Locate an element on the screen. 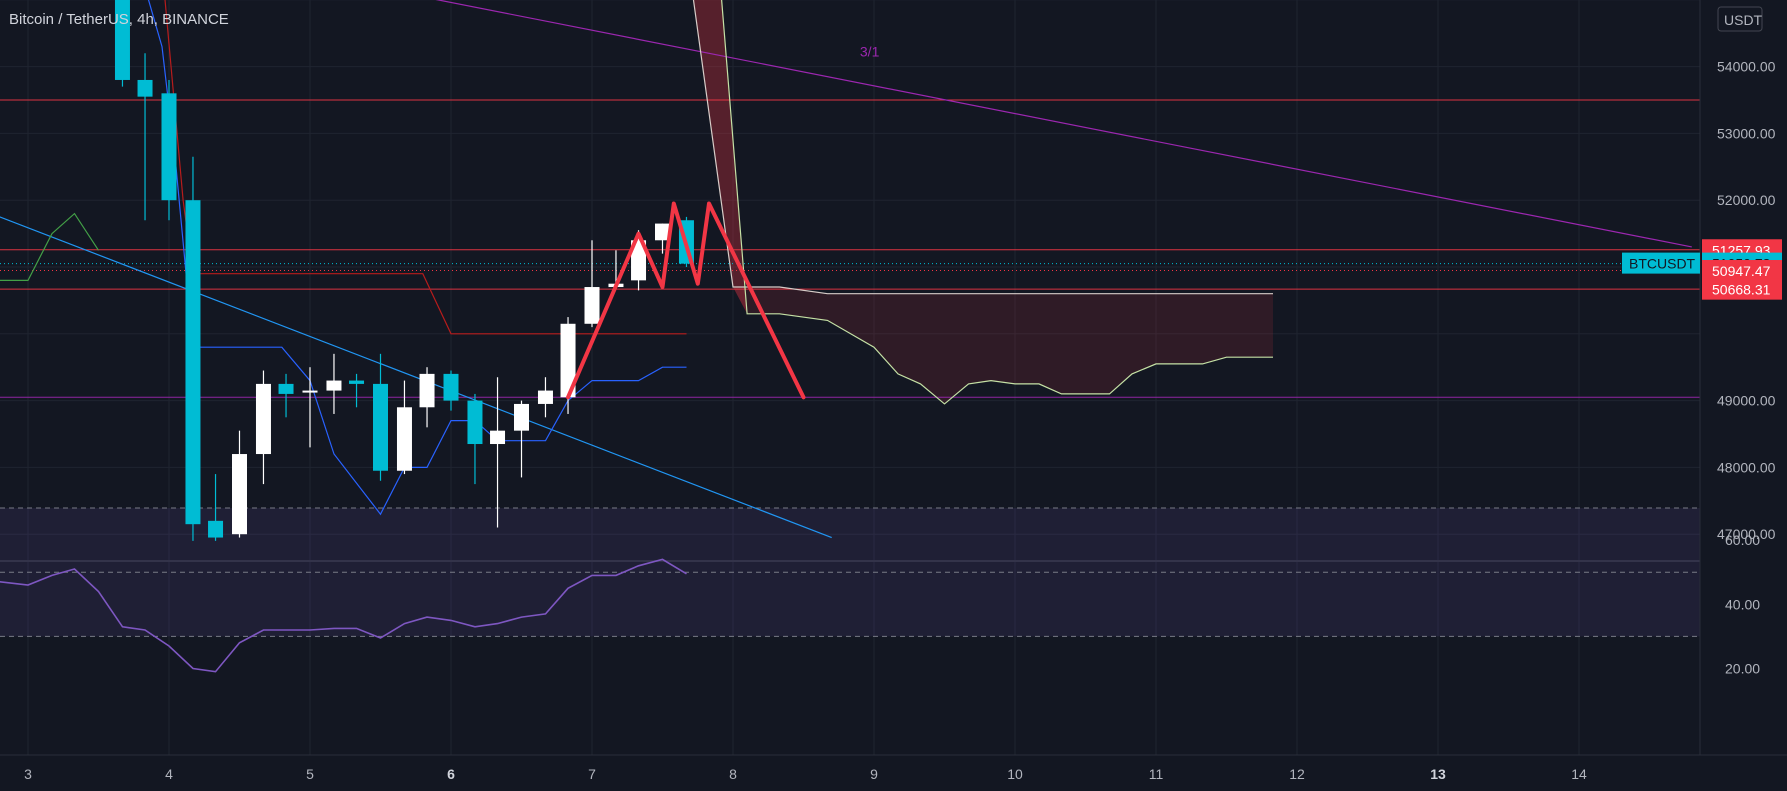 This screenshot has height=791, width=1787. cloud-fill is located at coordinates (1003, 345).